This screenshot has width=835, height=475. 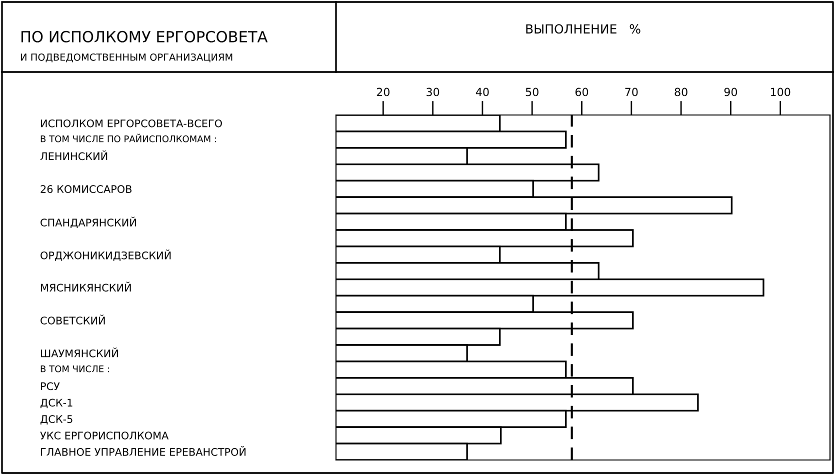 I want to click on y-tick-label: СОВЕТСКИЙ, so click(x=72, y=319).